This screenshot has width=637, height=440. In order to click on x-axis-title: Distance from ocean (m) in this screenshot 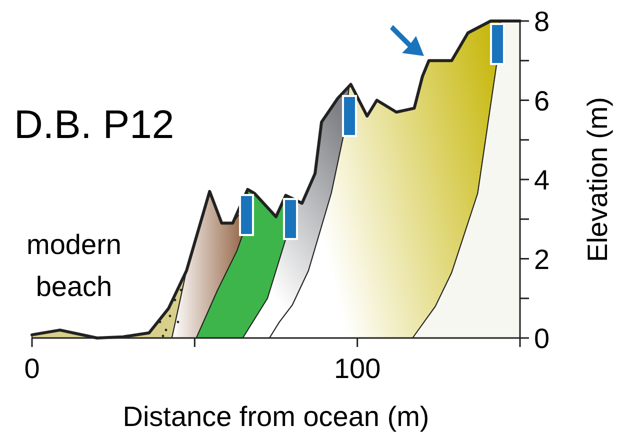, I will do `click(276, 416)`.